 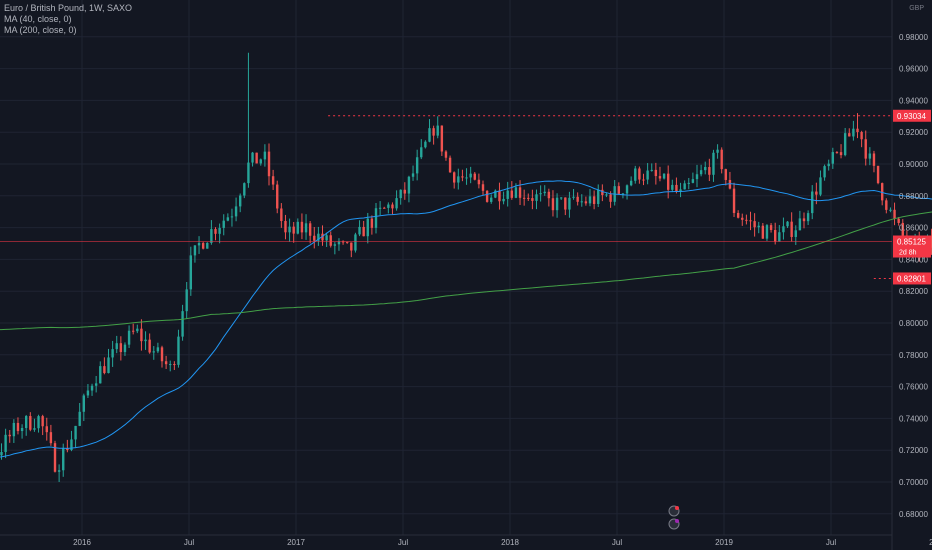 What do you see at coordinates (68, 8) in the screenshot?
I see `symbol-title: Euro / British Pound, 1W, SAXO` at bounding box center [68, 8].